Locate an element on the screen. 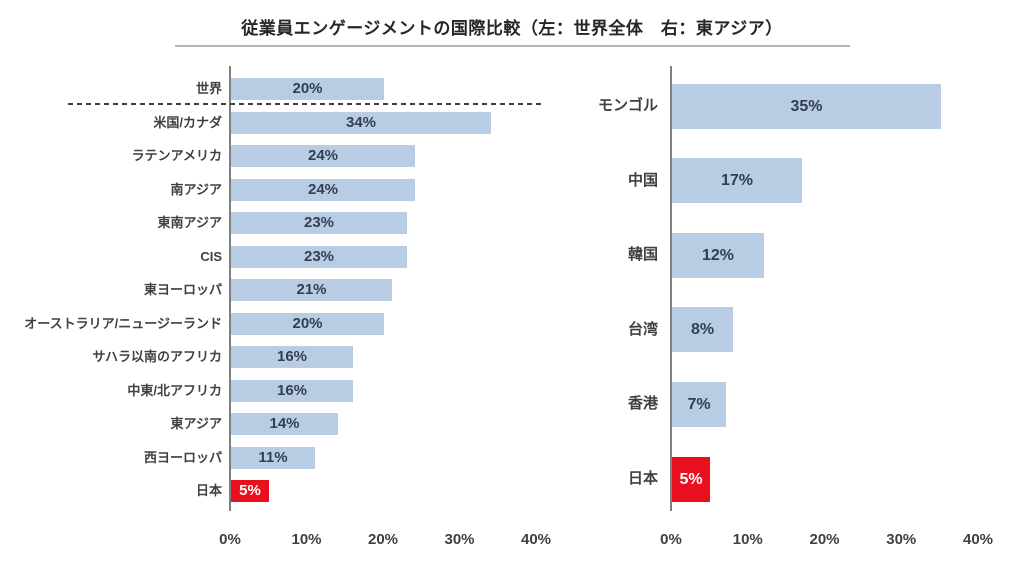  category-label: モンゴル is located at coordinates (627, 105).